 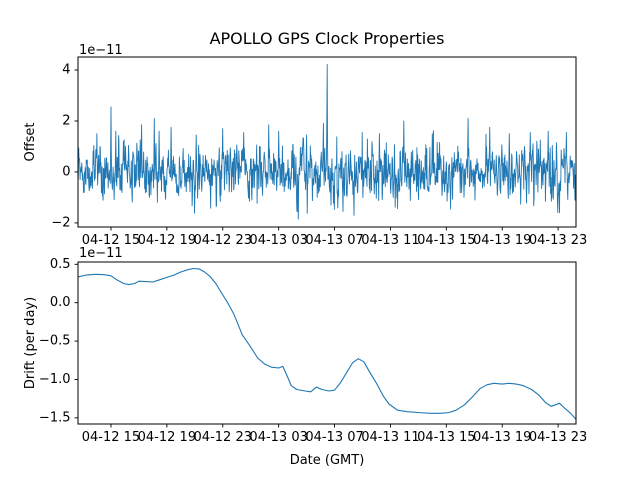 I want to click on y-tick-label: 0, so click(x=66, y=171).